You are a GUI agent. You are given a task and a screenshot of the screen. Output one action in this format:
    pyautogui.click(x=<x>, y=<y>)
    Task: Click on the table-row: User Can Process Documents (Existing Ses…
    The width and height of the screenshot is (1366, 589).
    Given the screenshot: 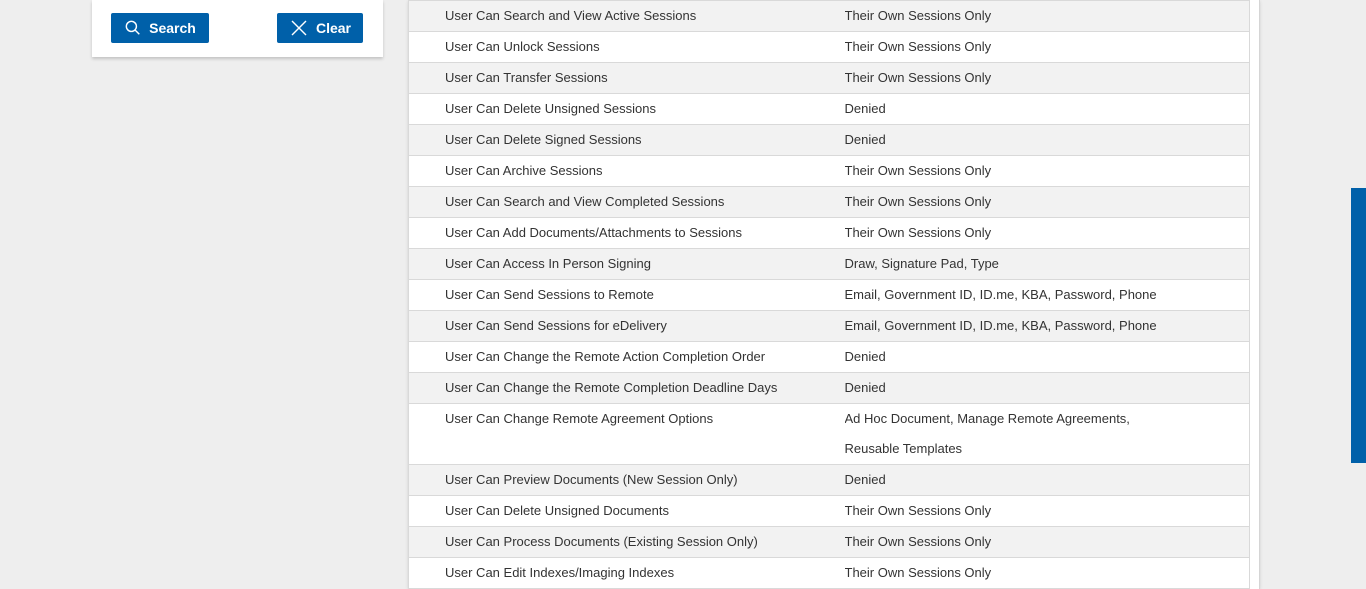 What is the action you would take?
    pyautogui.click(x=829, y=542)
    